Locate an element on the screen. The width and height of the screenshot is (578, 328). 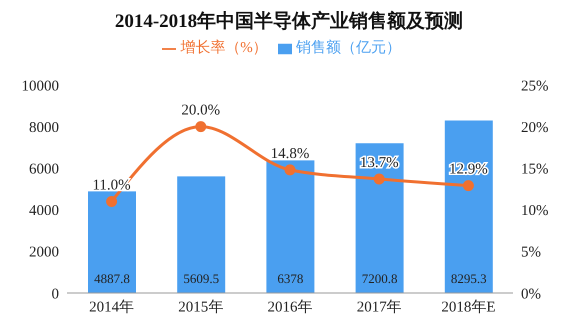
y-tick-label: 10000 is located at coordinates (40, 86).